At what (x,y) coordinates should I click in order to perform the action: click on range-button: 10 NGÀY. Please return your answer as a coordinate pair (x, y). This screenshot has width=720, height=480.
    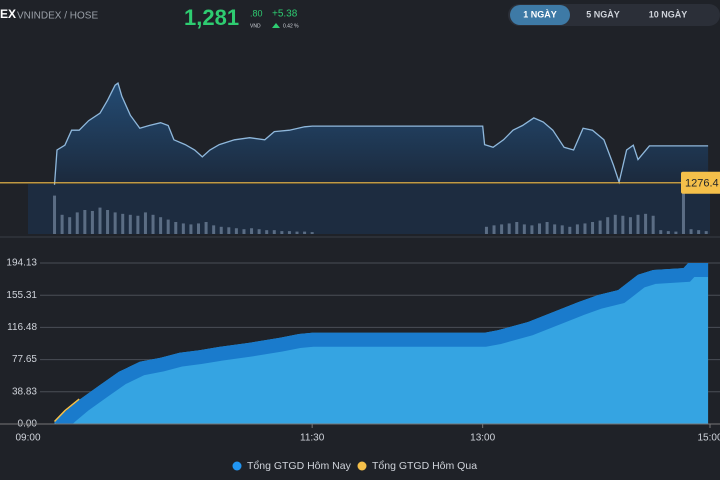
    Looking at the image, I should click on (668, 14).